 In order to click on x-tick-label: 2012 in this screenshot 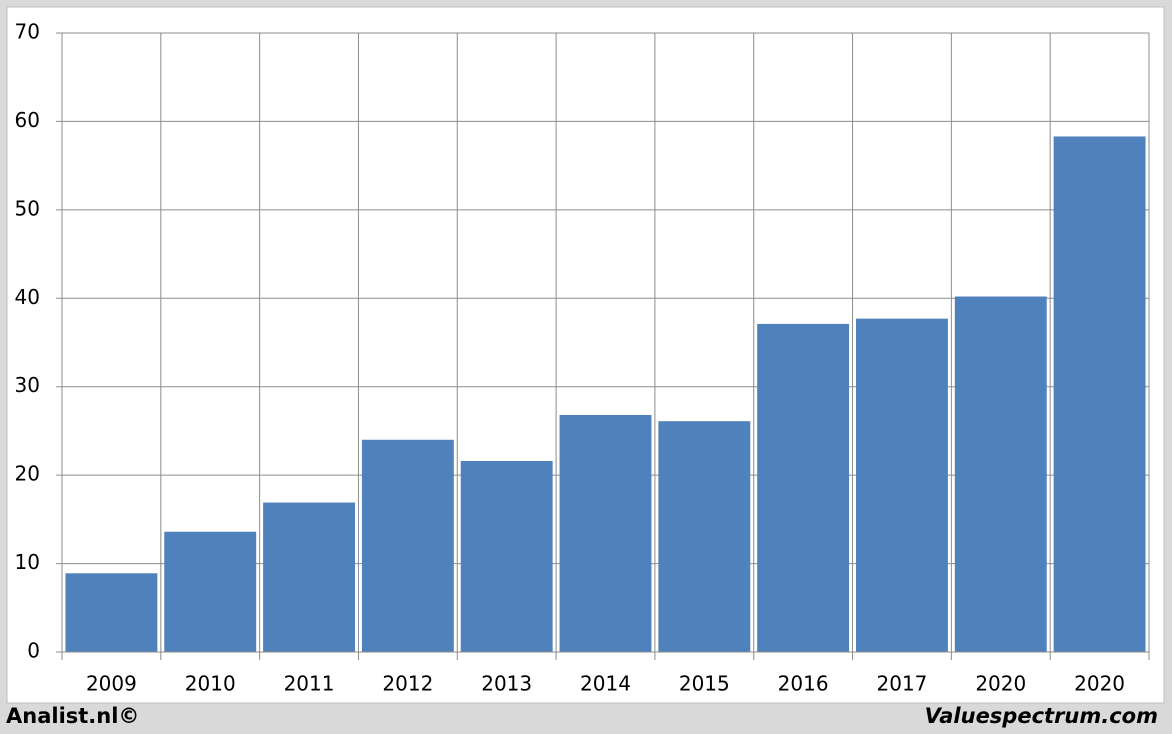, I will do `click(407, 684)`.